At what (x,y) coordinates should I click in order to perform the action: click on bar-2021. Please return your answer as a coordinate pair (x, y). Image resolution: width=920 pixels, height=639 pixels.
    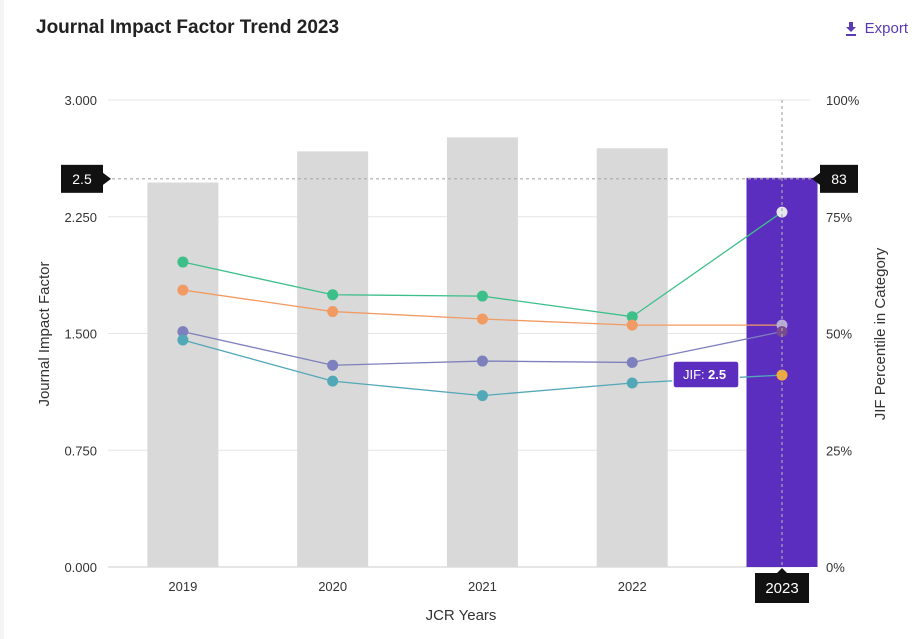
    Looking at the image, I should click on (482, 352).